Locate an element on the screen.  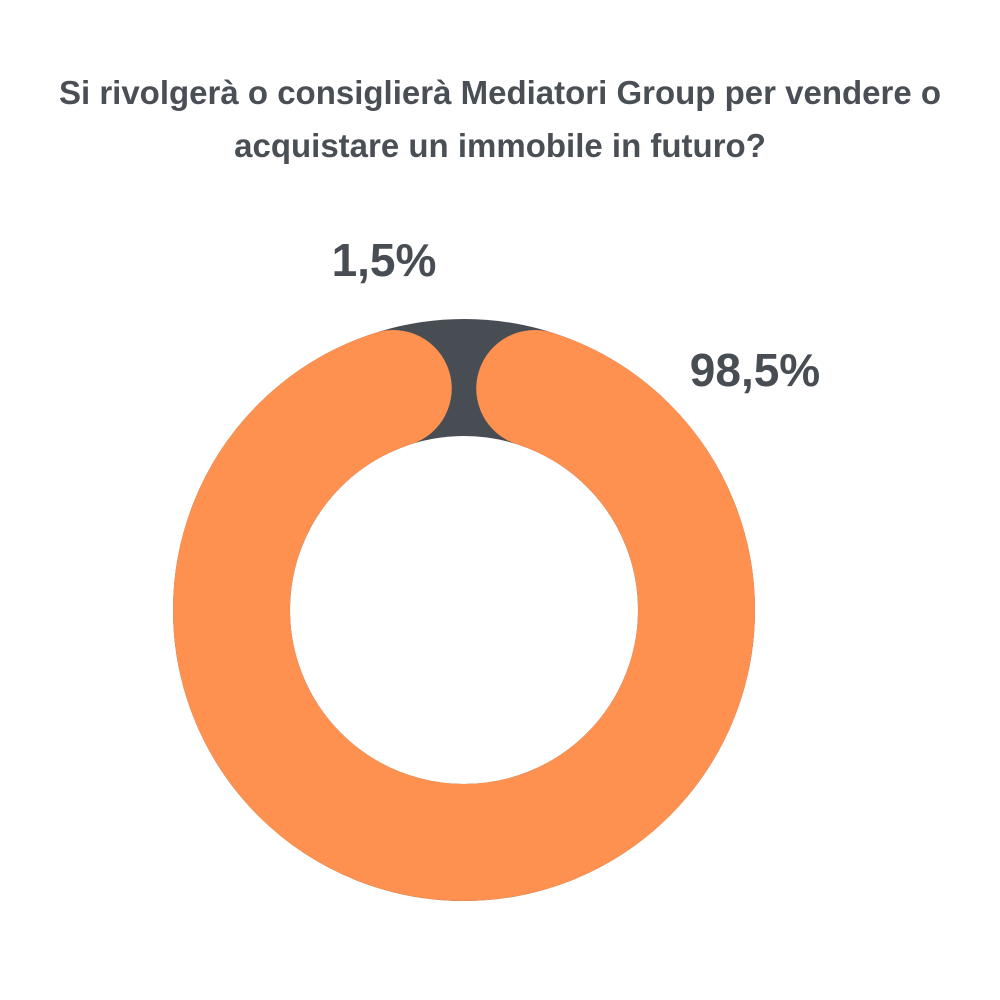
slice-label-small: 1,5% is located at coordinates (384, 260).